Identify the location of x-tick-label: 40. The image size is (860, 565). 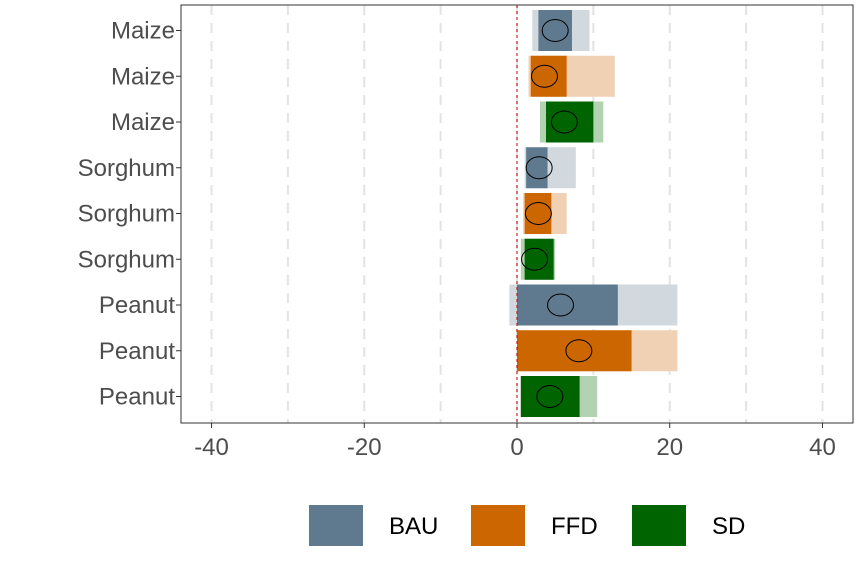
(822, 447).